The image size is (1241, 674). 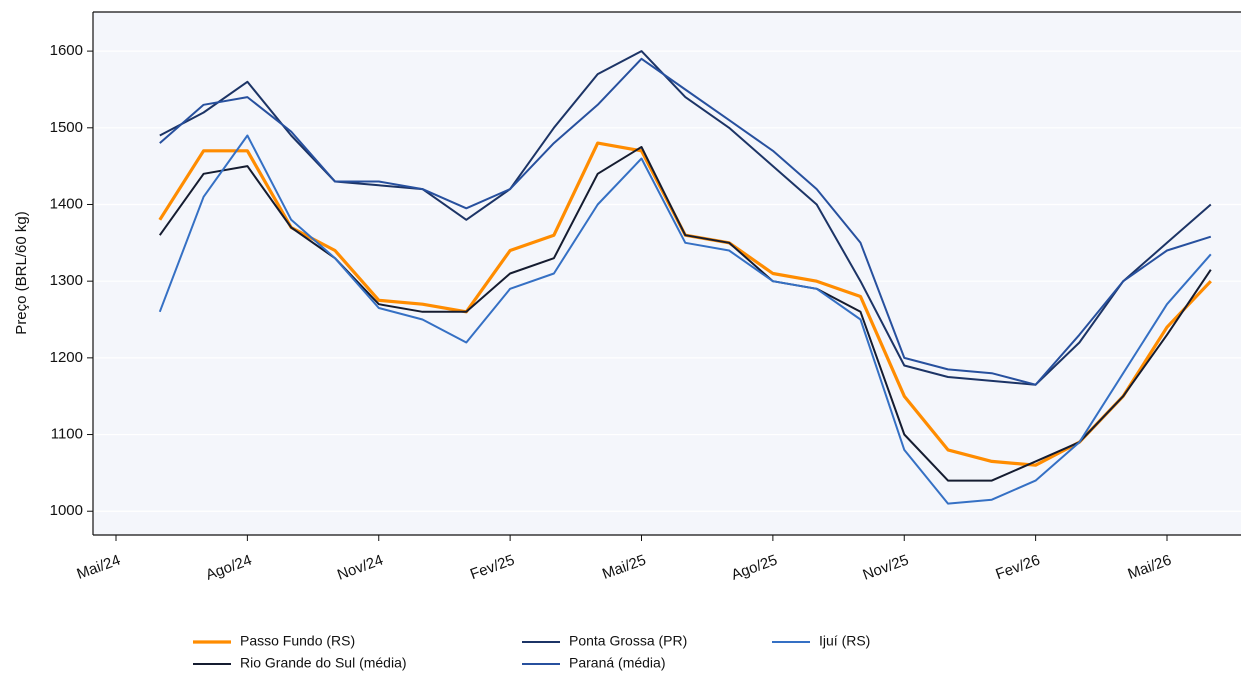 What do you see at coordinates (21, 272) in the screenshot?
I see `y-axis-label: Preço (BRL/60 kg)` at bounding box center [21, 272].